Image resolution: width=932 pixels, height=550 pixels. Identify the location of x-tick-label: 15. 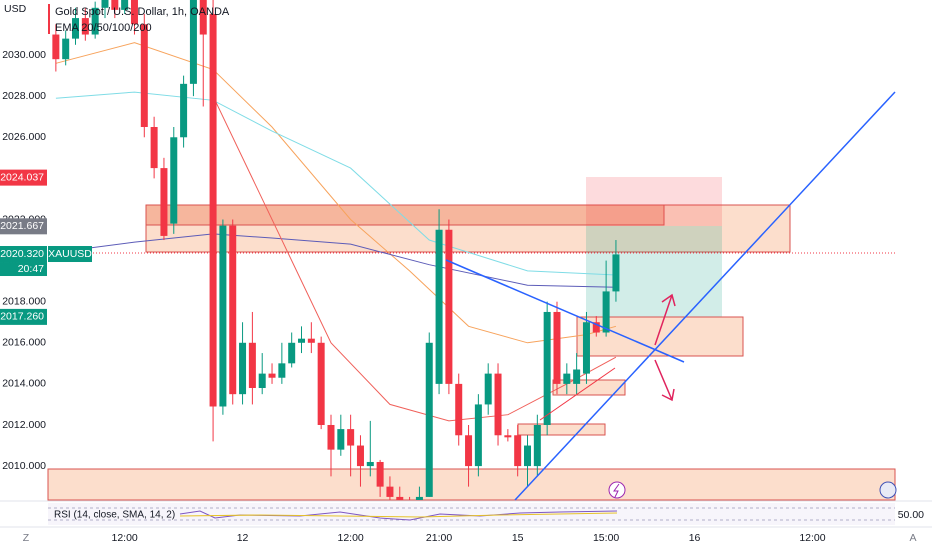
(518, 538).